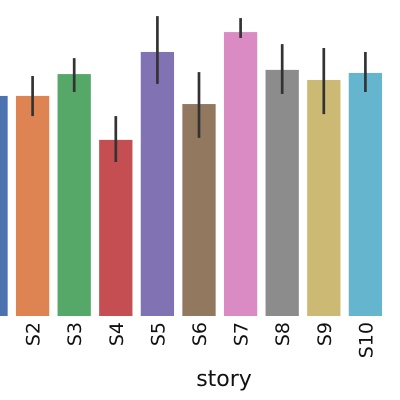 Image resolution: width=400 pixels, height=400 pixels. What do you see at coordinates (158, 334) in the screenshot?
I see `x-tick-label-s5: S5` at bounding box center [158, 334].